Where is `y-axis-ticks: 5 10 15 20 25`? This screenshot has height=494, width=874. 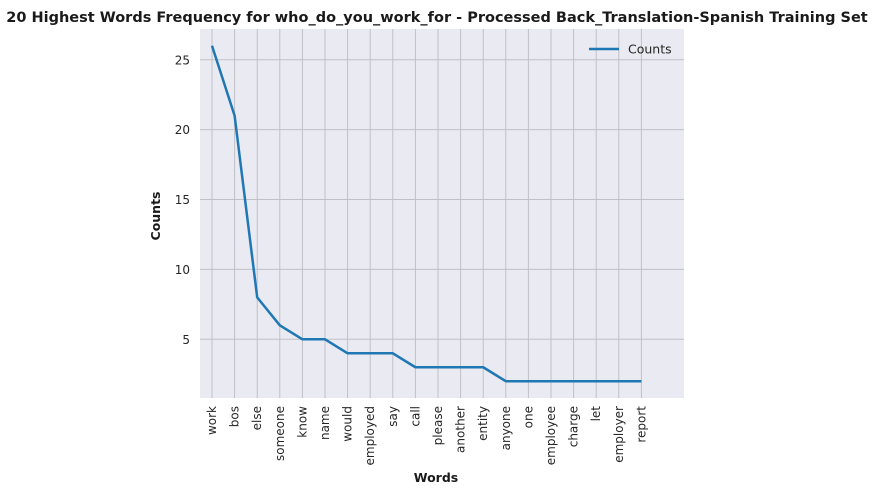 y-axis-ticks: 5 10 15 20 25 is located at coordinates (182, 200).